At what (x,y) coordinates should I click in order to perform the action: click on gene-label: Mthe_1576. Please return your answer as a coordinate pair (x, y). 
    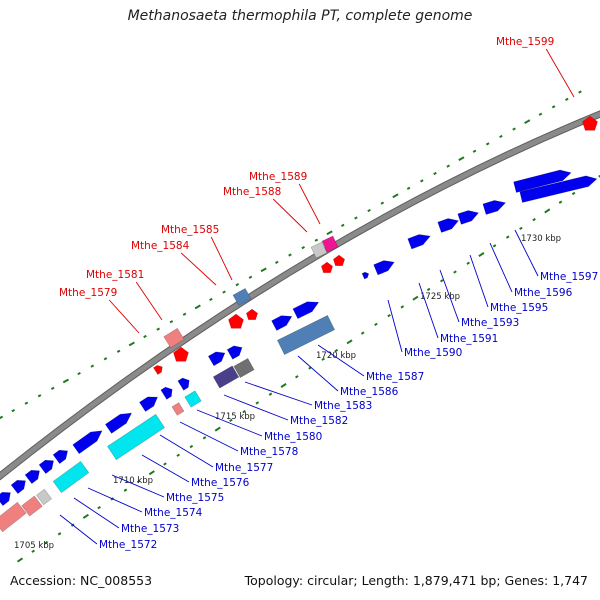
    Looking at the image, I should click on (220, 483).